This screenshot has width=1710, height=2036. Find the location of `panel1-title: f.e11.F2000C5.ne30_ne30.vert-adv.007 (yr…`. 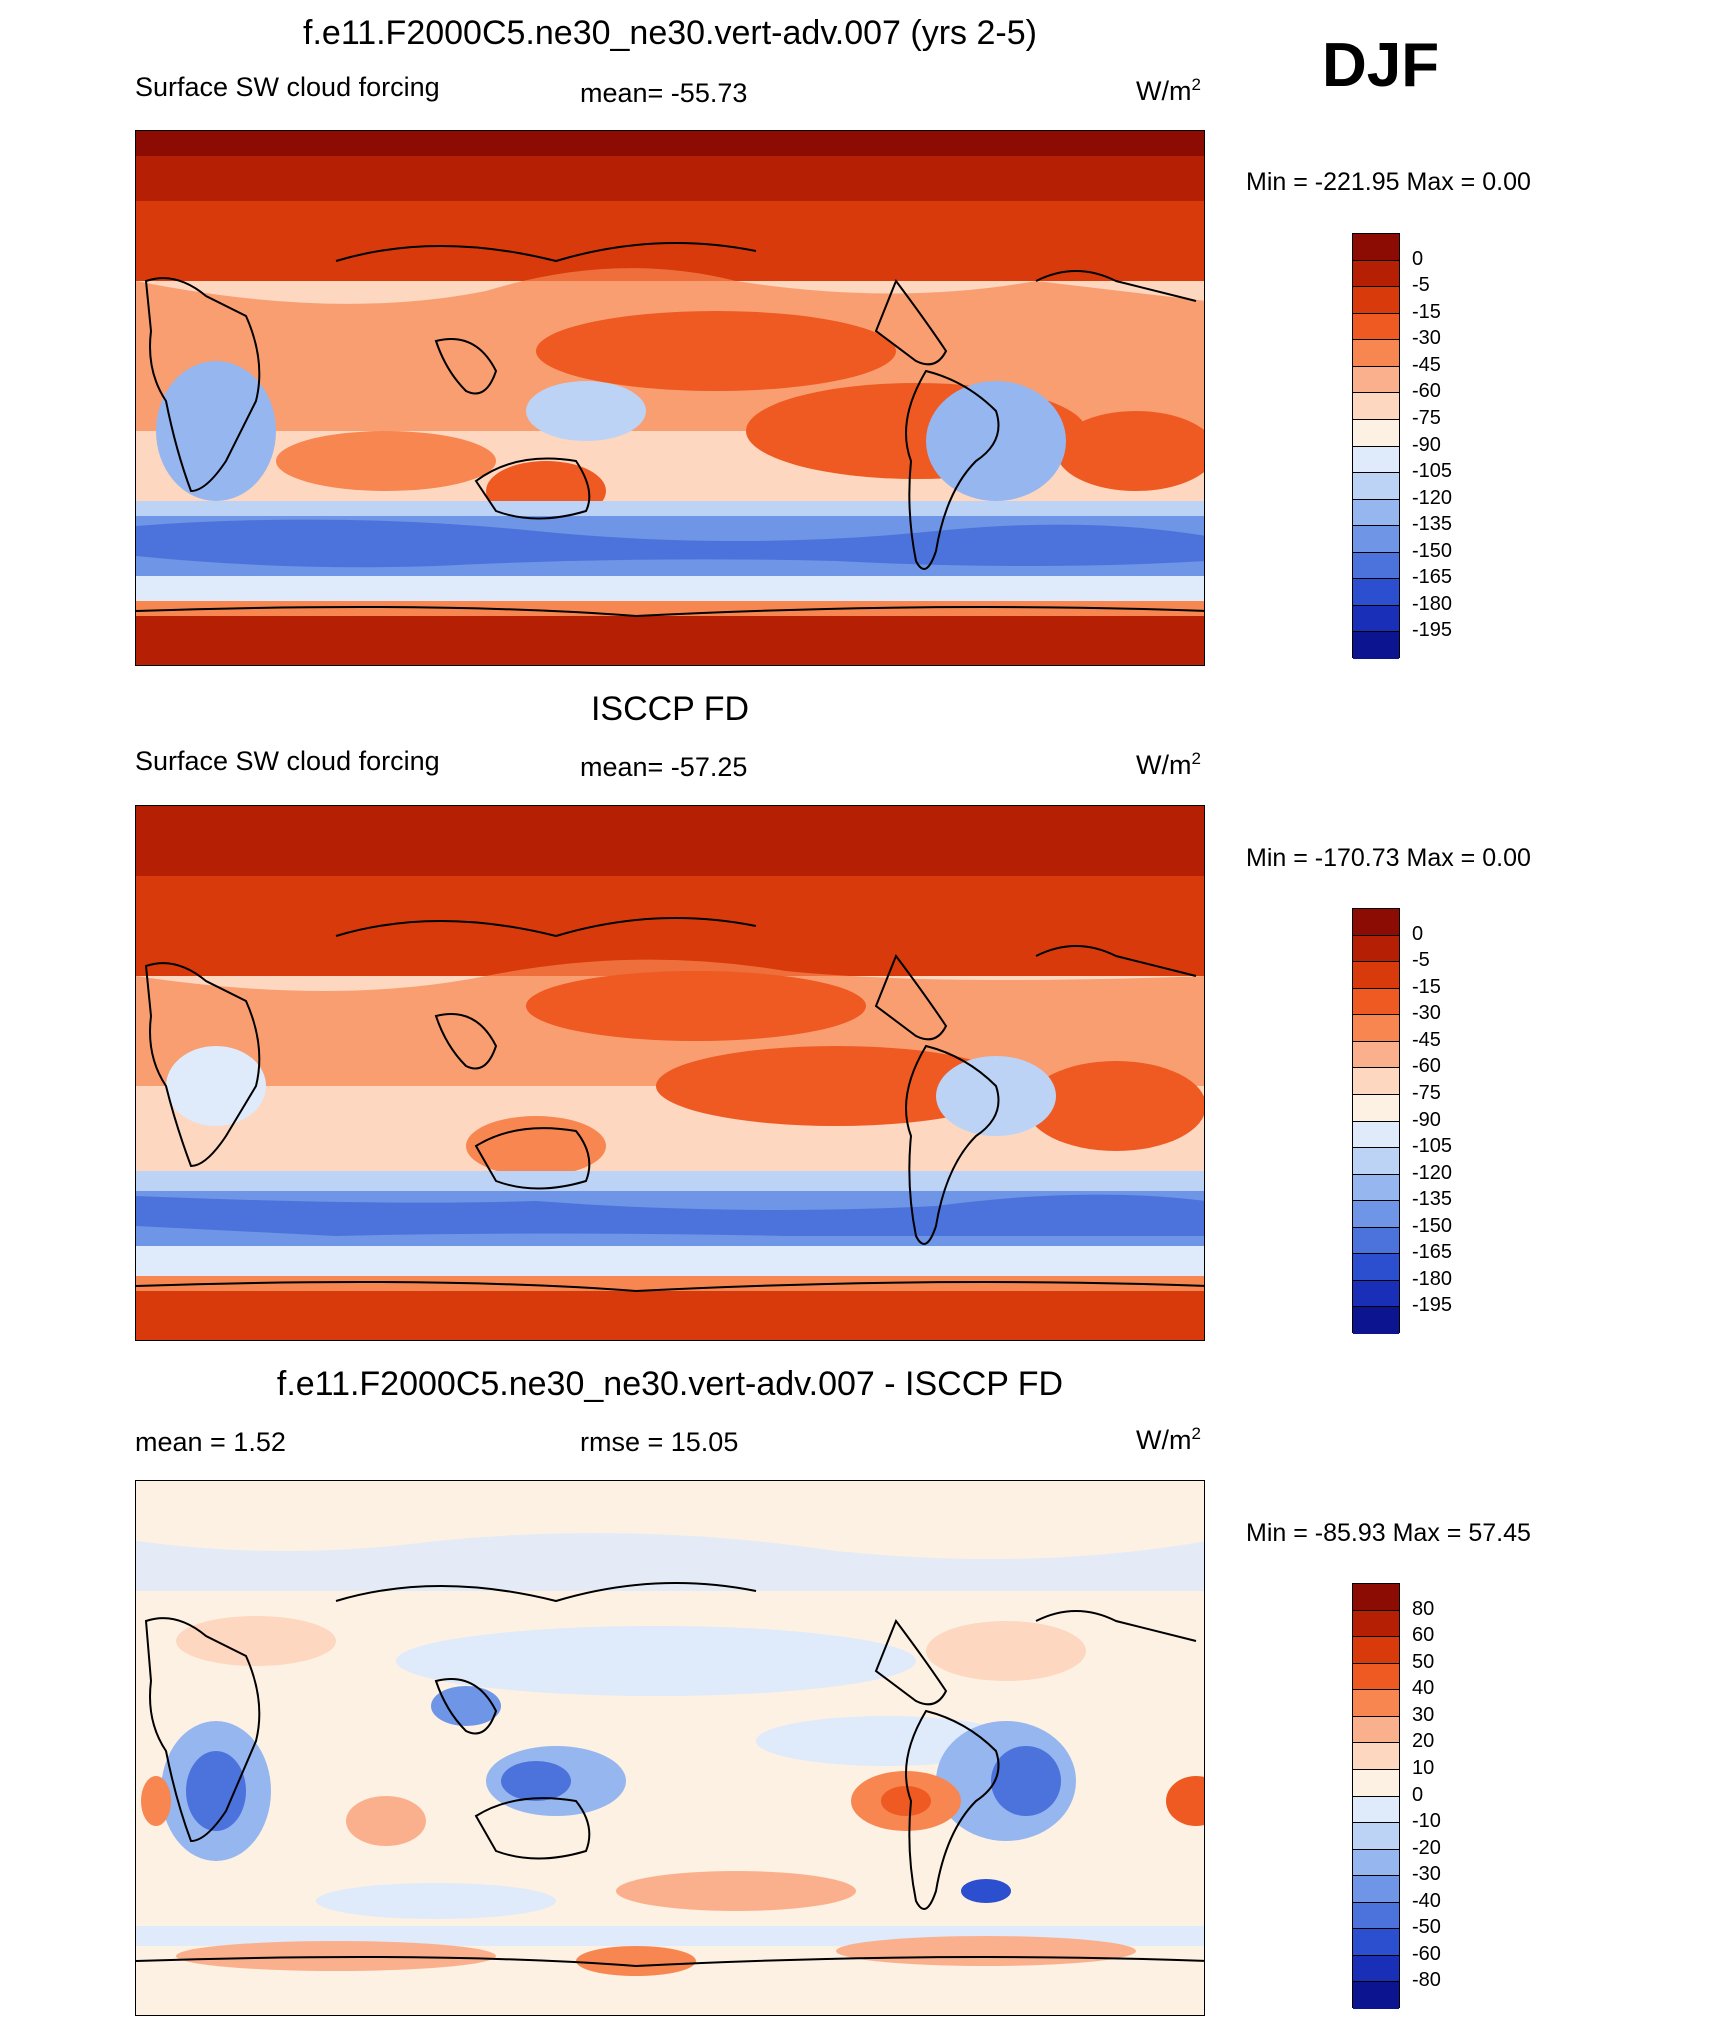

panel1-title: f.e11.F2000C5.ne30_ne30.vert-adv.007 (yr… is located at coordinates (670, 33).